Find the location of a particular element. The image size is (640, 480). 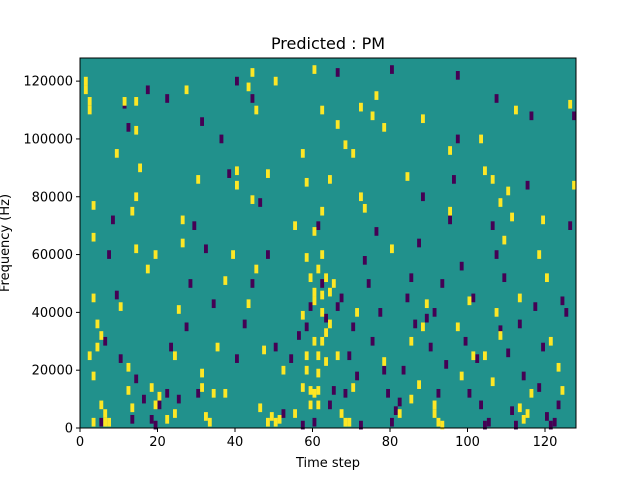

x-tick-label: 60 is located at coordinates (312, 442).